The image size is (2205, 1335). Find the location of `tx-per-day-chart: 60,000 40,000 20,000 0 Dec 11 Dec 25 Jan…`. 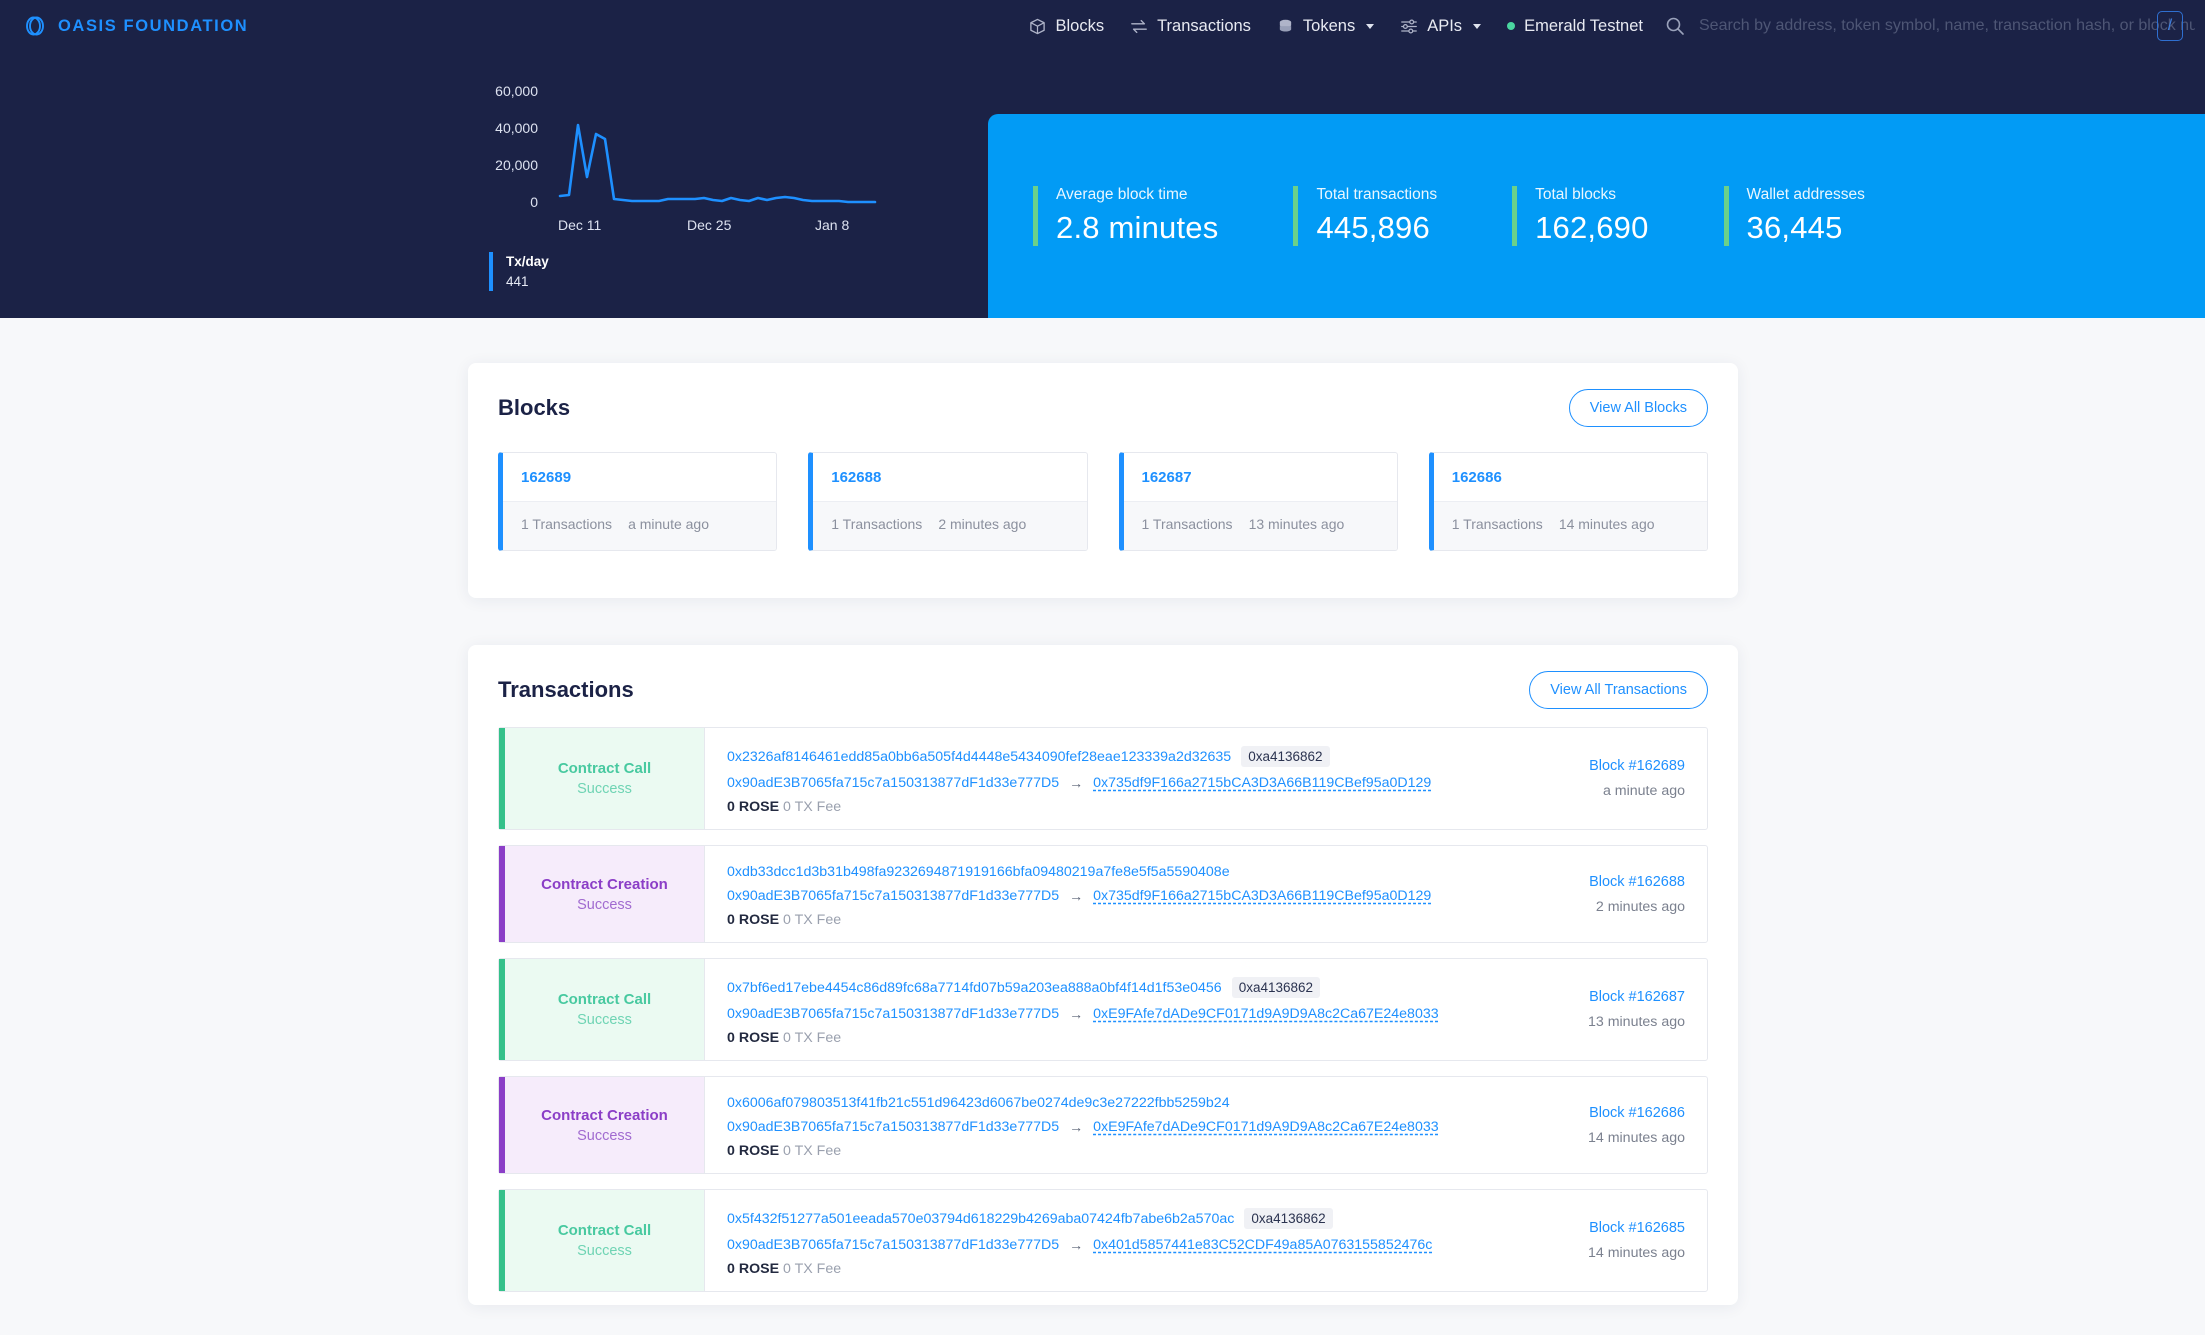

tx-per-day-chart: 60,000 40,000 20,000 0 Dec 11 Dec 25 Jan… is located at coordinates (700, 182).